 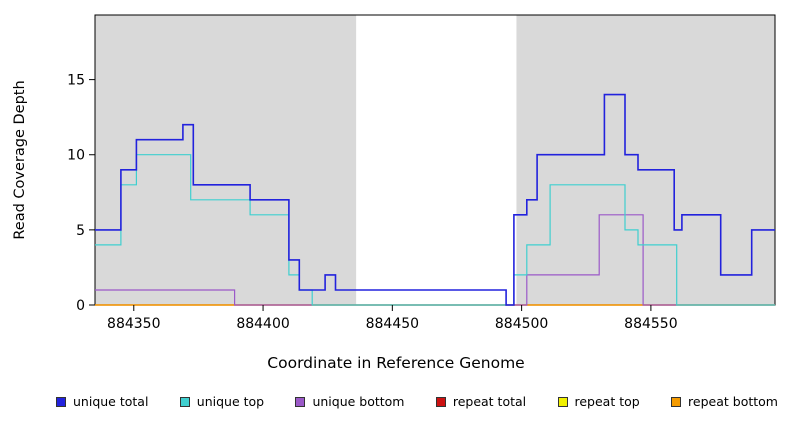 I want to click on legend-item-repeat-bottom: repeat bottom, so click(x=724, y=401).